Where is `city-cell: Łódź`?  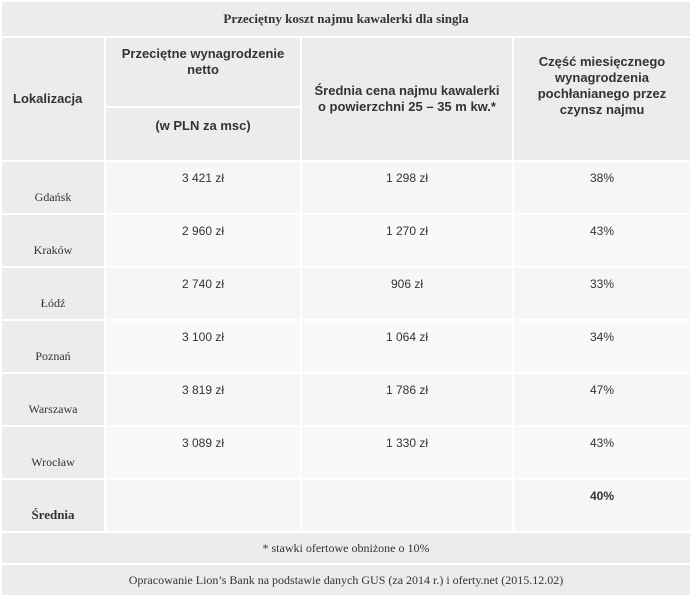
city-cell: Łódź is located at coordinates (53, 293).